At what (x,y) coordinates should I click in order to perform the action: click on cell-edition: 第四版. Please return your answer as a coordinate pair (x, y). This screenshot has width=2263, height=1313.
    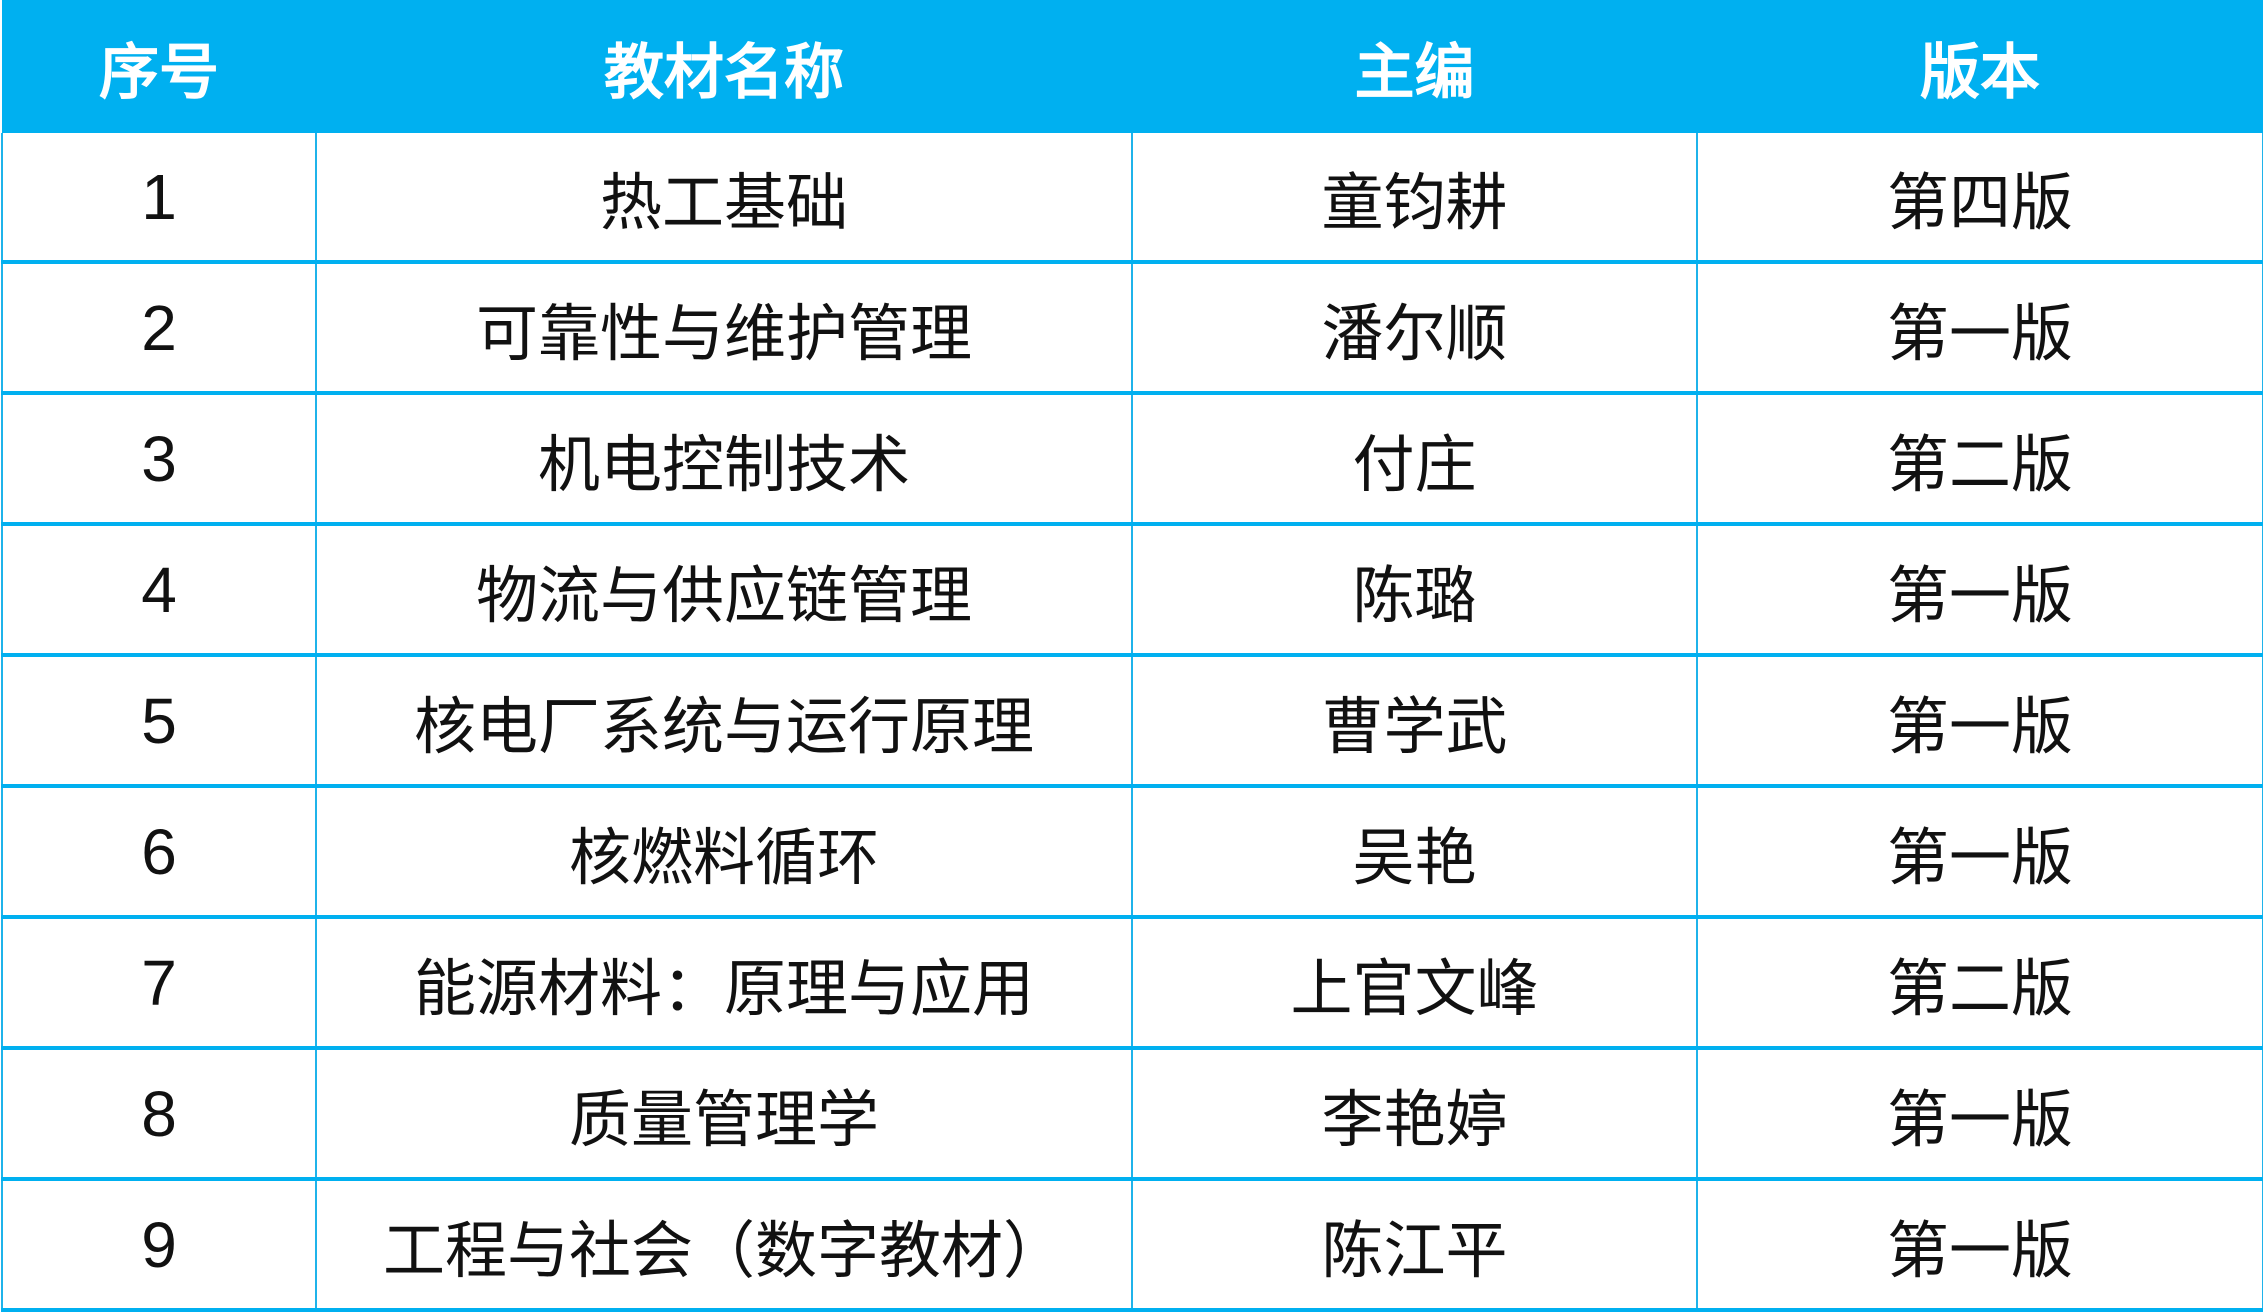
    Looking at the image, I should click on (1979, 198).